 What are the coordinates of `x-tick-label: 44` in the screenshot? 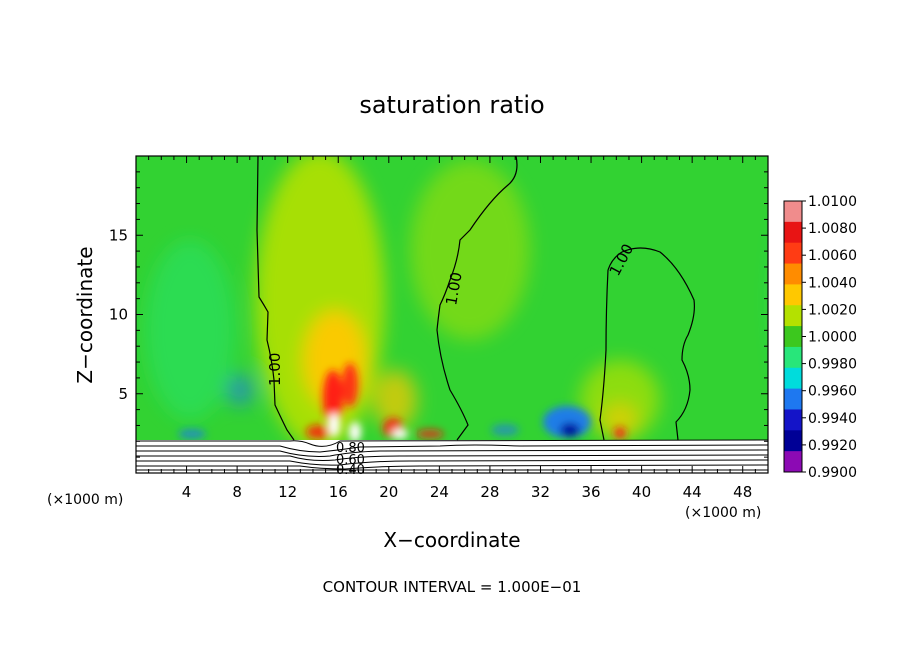 It's located at (692, 492).